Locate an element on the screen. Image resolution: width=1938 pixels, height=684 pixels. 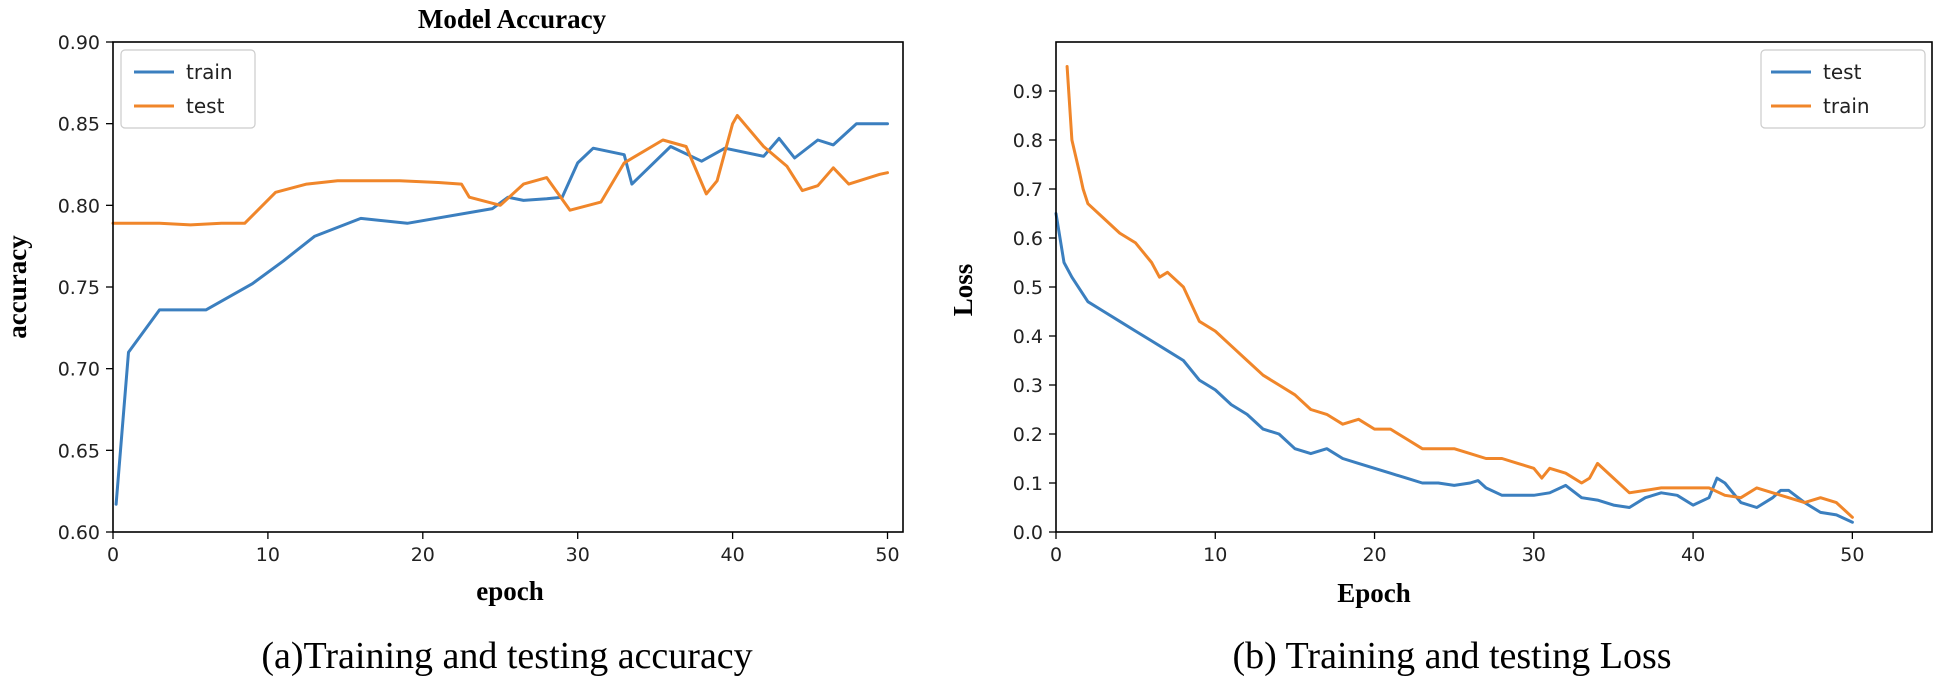
loss-legend-label-train: train is located at coordinates (1846, 106).